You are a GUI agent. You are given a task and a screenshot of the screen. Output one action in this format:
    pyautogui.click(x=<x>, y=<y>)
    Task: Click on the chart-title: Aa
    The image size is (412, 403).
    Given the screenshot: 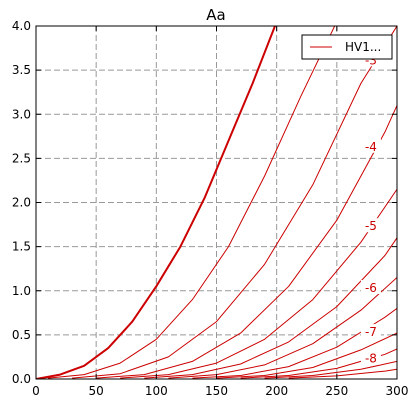 What is the action you would take?
    pyautogui.click(x=215, y=15)
    